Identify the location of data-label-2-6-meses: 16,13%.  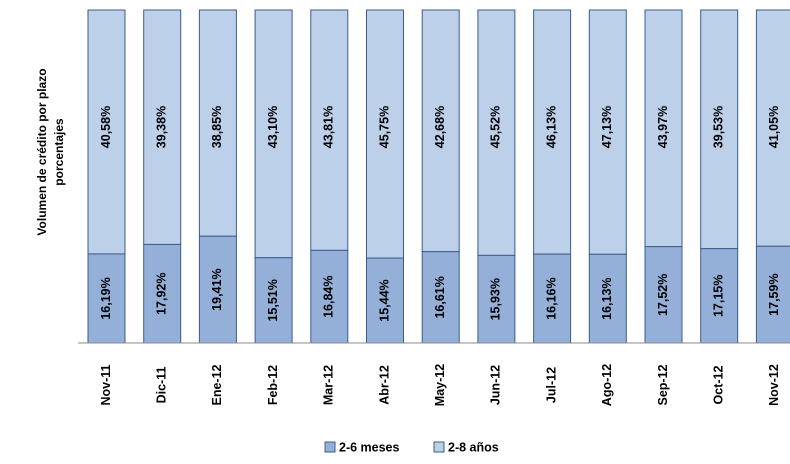
(607, 298).